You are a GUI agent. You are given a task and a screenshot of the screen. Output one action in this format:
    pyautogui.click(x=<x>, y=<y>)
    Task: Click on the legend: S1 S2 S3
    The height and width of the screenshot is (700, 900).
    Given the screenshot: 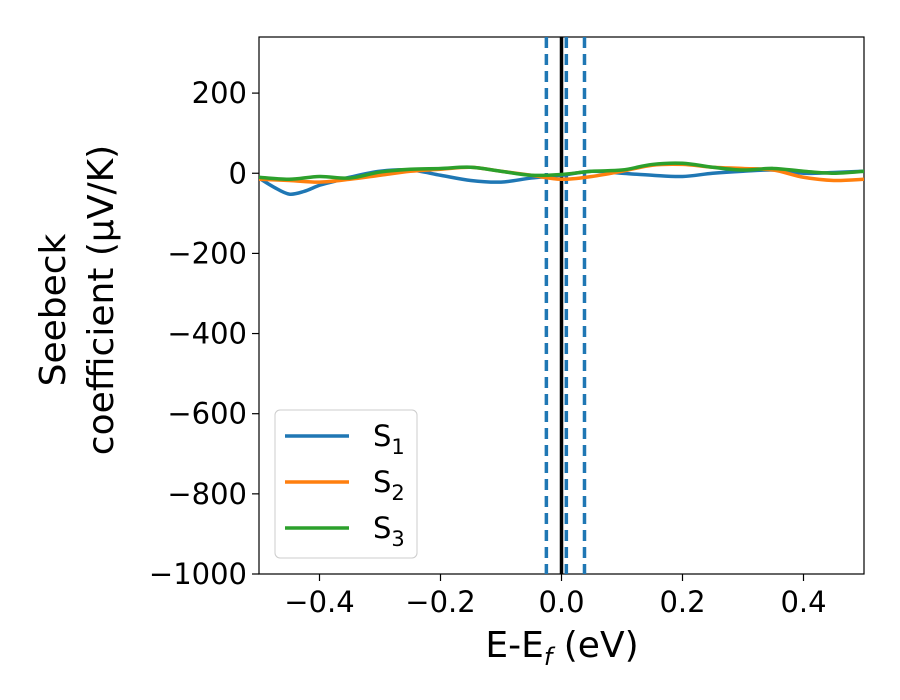 What is the action you would take?
    pyautogui.click(x=346, y=484)
    